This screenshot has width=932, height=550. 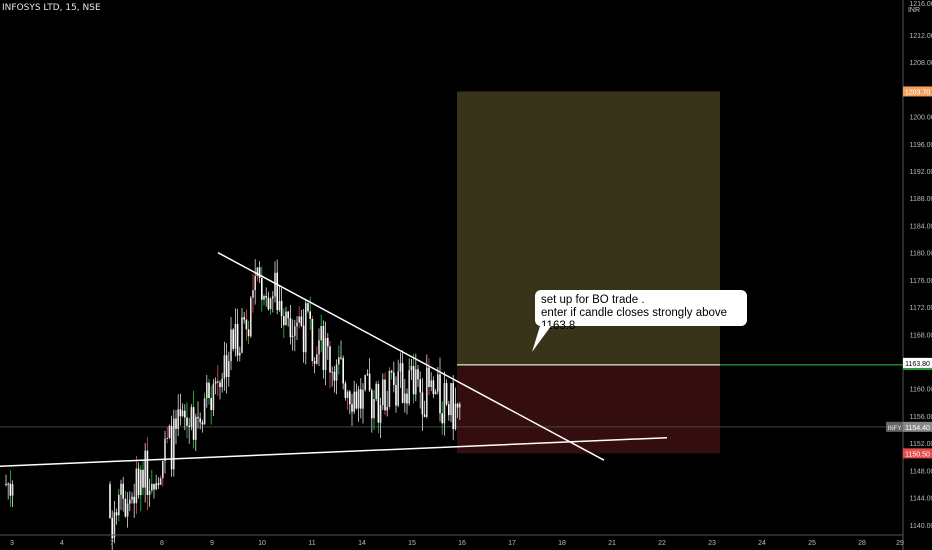 What do you see at coordinates (762, 543) in the screenshot?
I see `x-tick-label: 24` at bounding box center [762, 543].